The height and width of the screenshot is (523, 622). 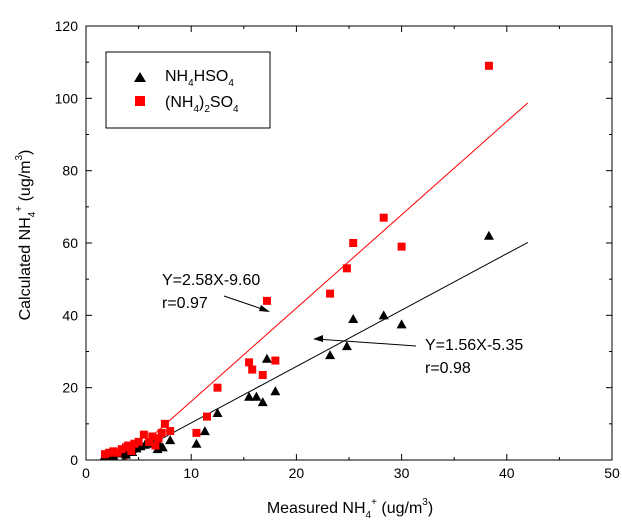 What do you see at coordinates (612, 473) in the screenshot?
I see `x-tick-label: 50` at bounding box center [612, 473].